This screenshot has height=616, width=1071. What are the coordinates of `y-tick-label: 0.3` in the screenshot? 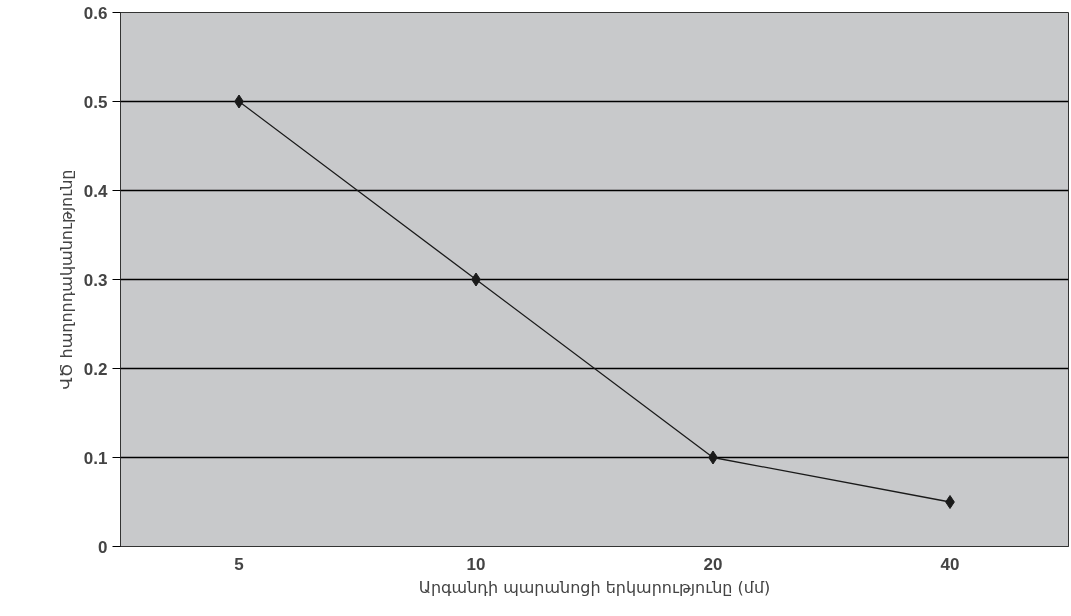 It's located at (95, 280).